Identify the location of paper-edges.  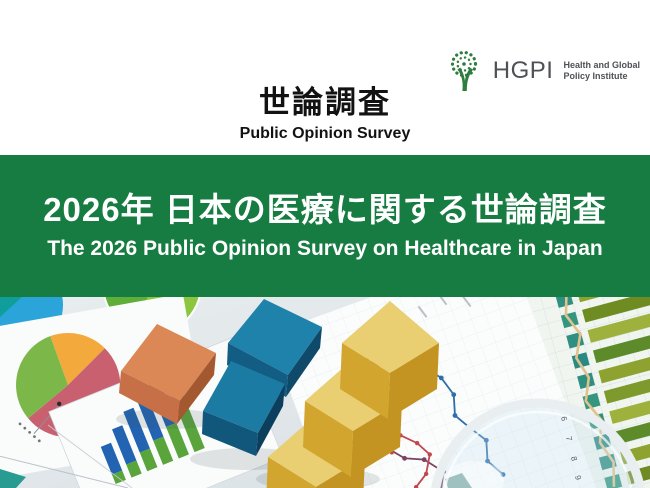
(236, 456).